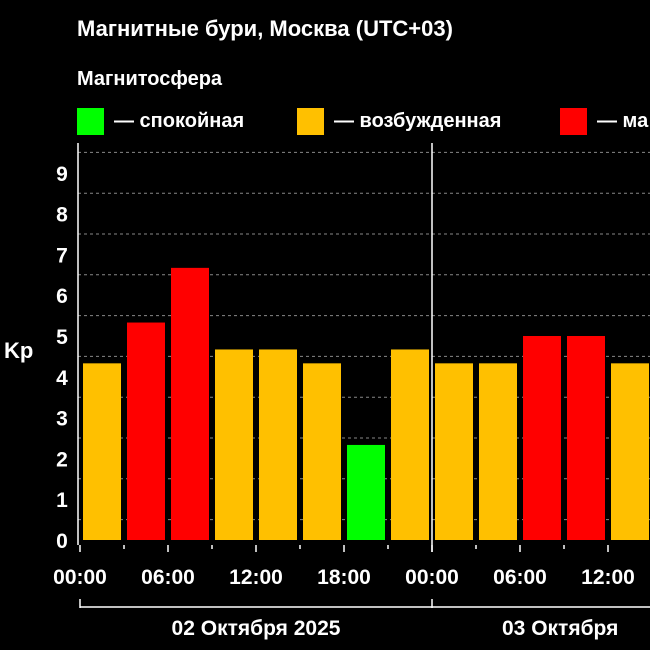 This screenshot has width=650, height=650. What do you see at coordinates (62, 296) in the screenshot?
I see `y-tick-label: 6` at bounding box center [62, 296].